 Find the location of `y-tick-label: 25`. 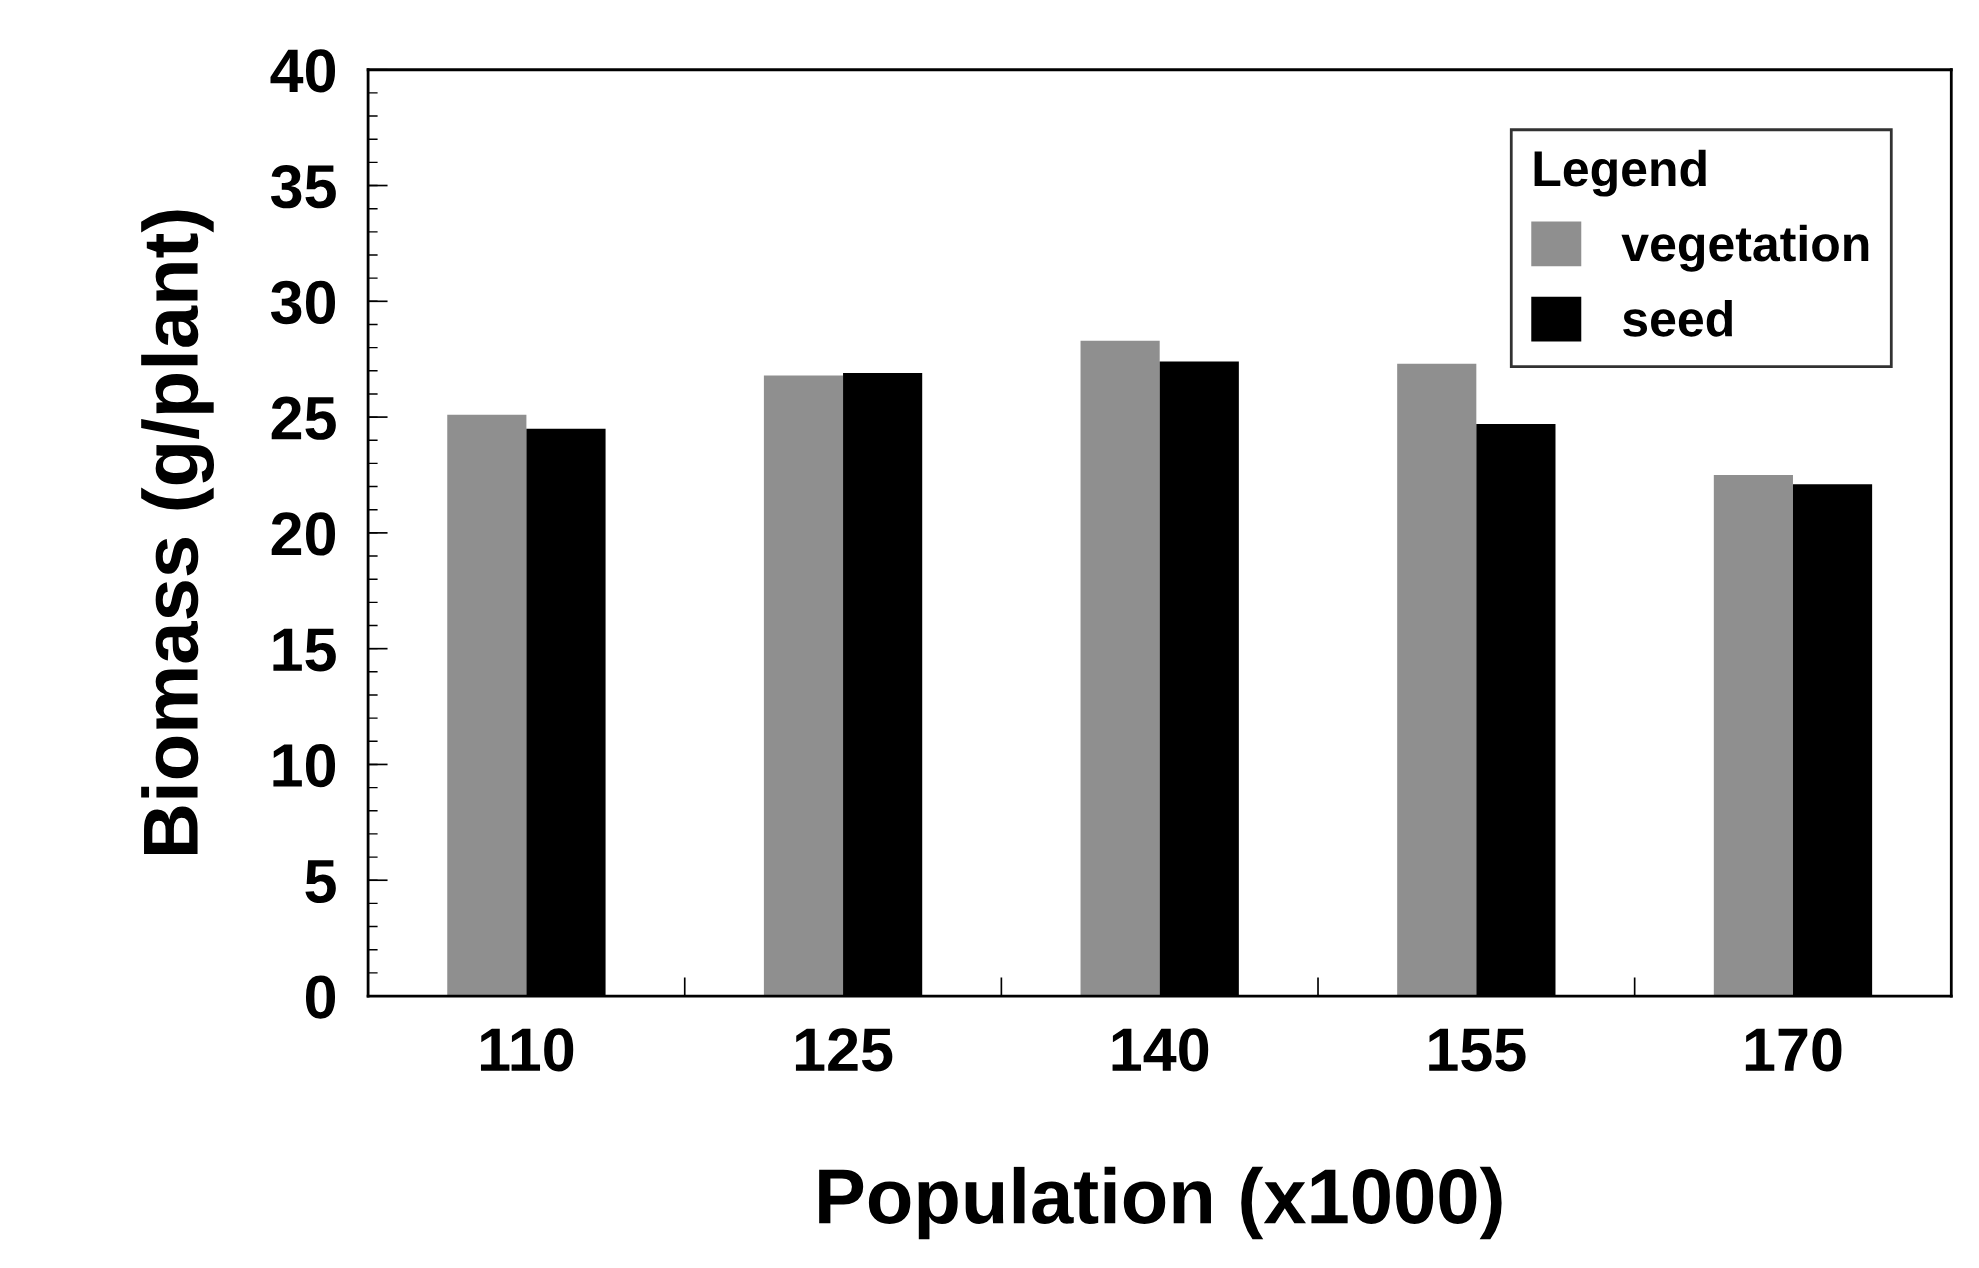

y-tick-label: 25 is located at coordinates (303, 418).